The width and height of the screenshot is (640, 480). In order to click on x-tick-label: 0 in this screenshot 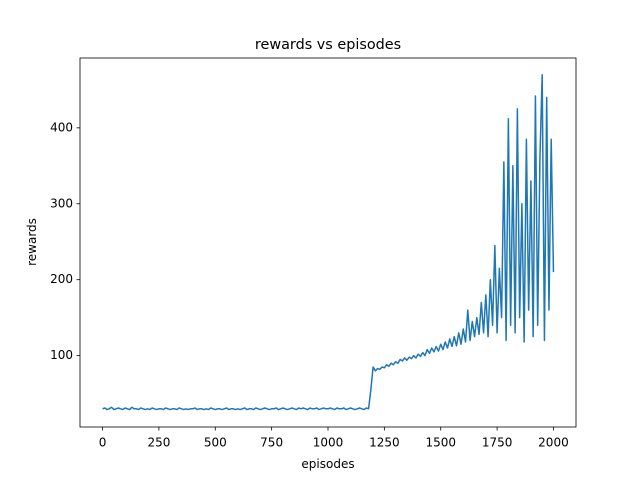, I will do `click(103, 443)`.